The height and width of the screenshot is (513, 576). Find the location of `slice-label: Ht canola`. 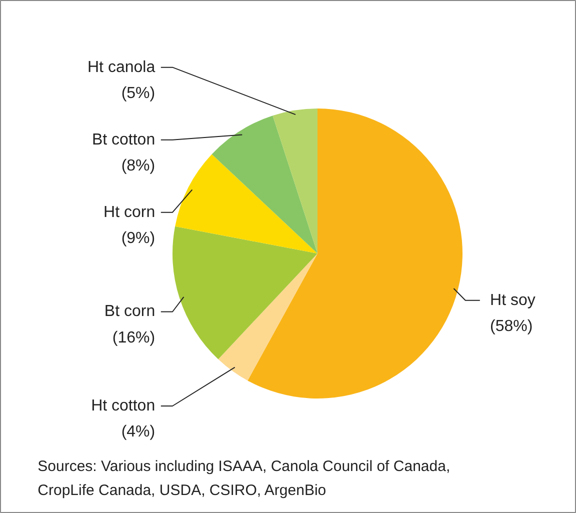

slice-label: Ht canola is located at coordinates (122, 67).